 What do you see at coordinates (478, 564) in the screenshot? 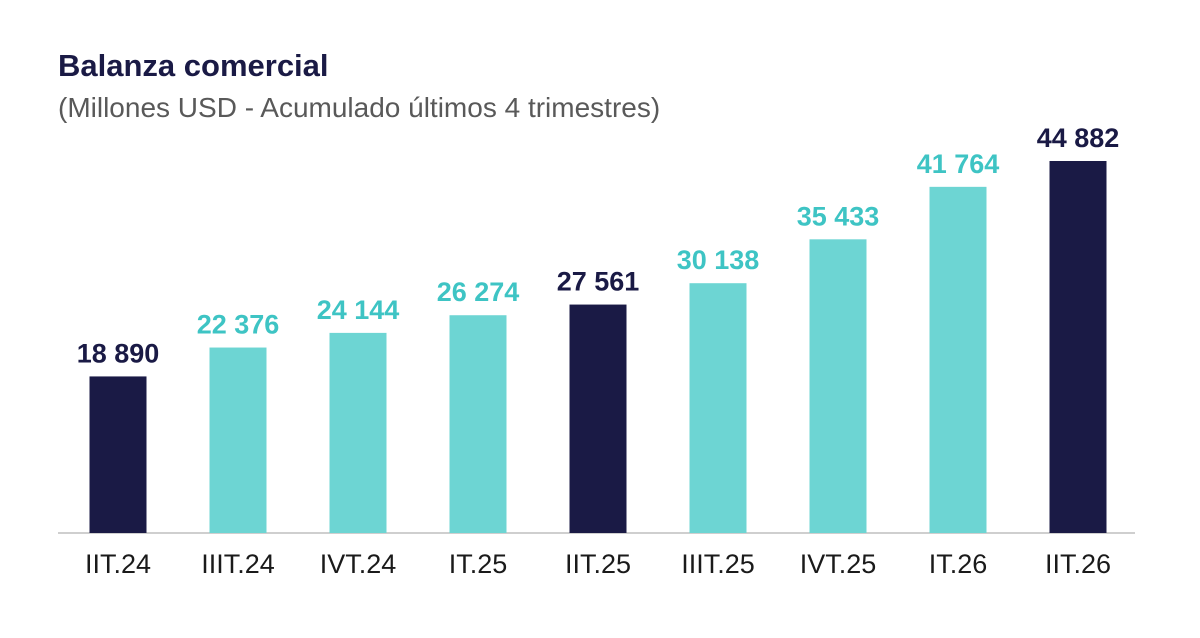
I see `x-tick-label-it-25: IT.25` at bounding box center [478, 564].